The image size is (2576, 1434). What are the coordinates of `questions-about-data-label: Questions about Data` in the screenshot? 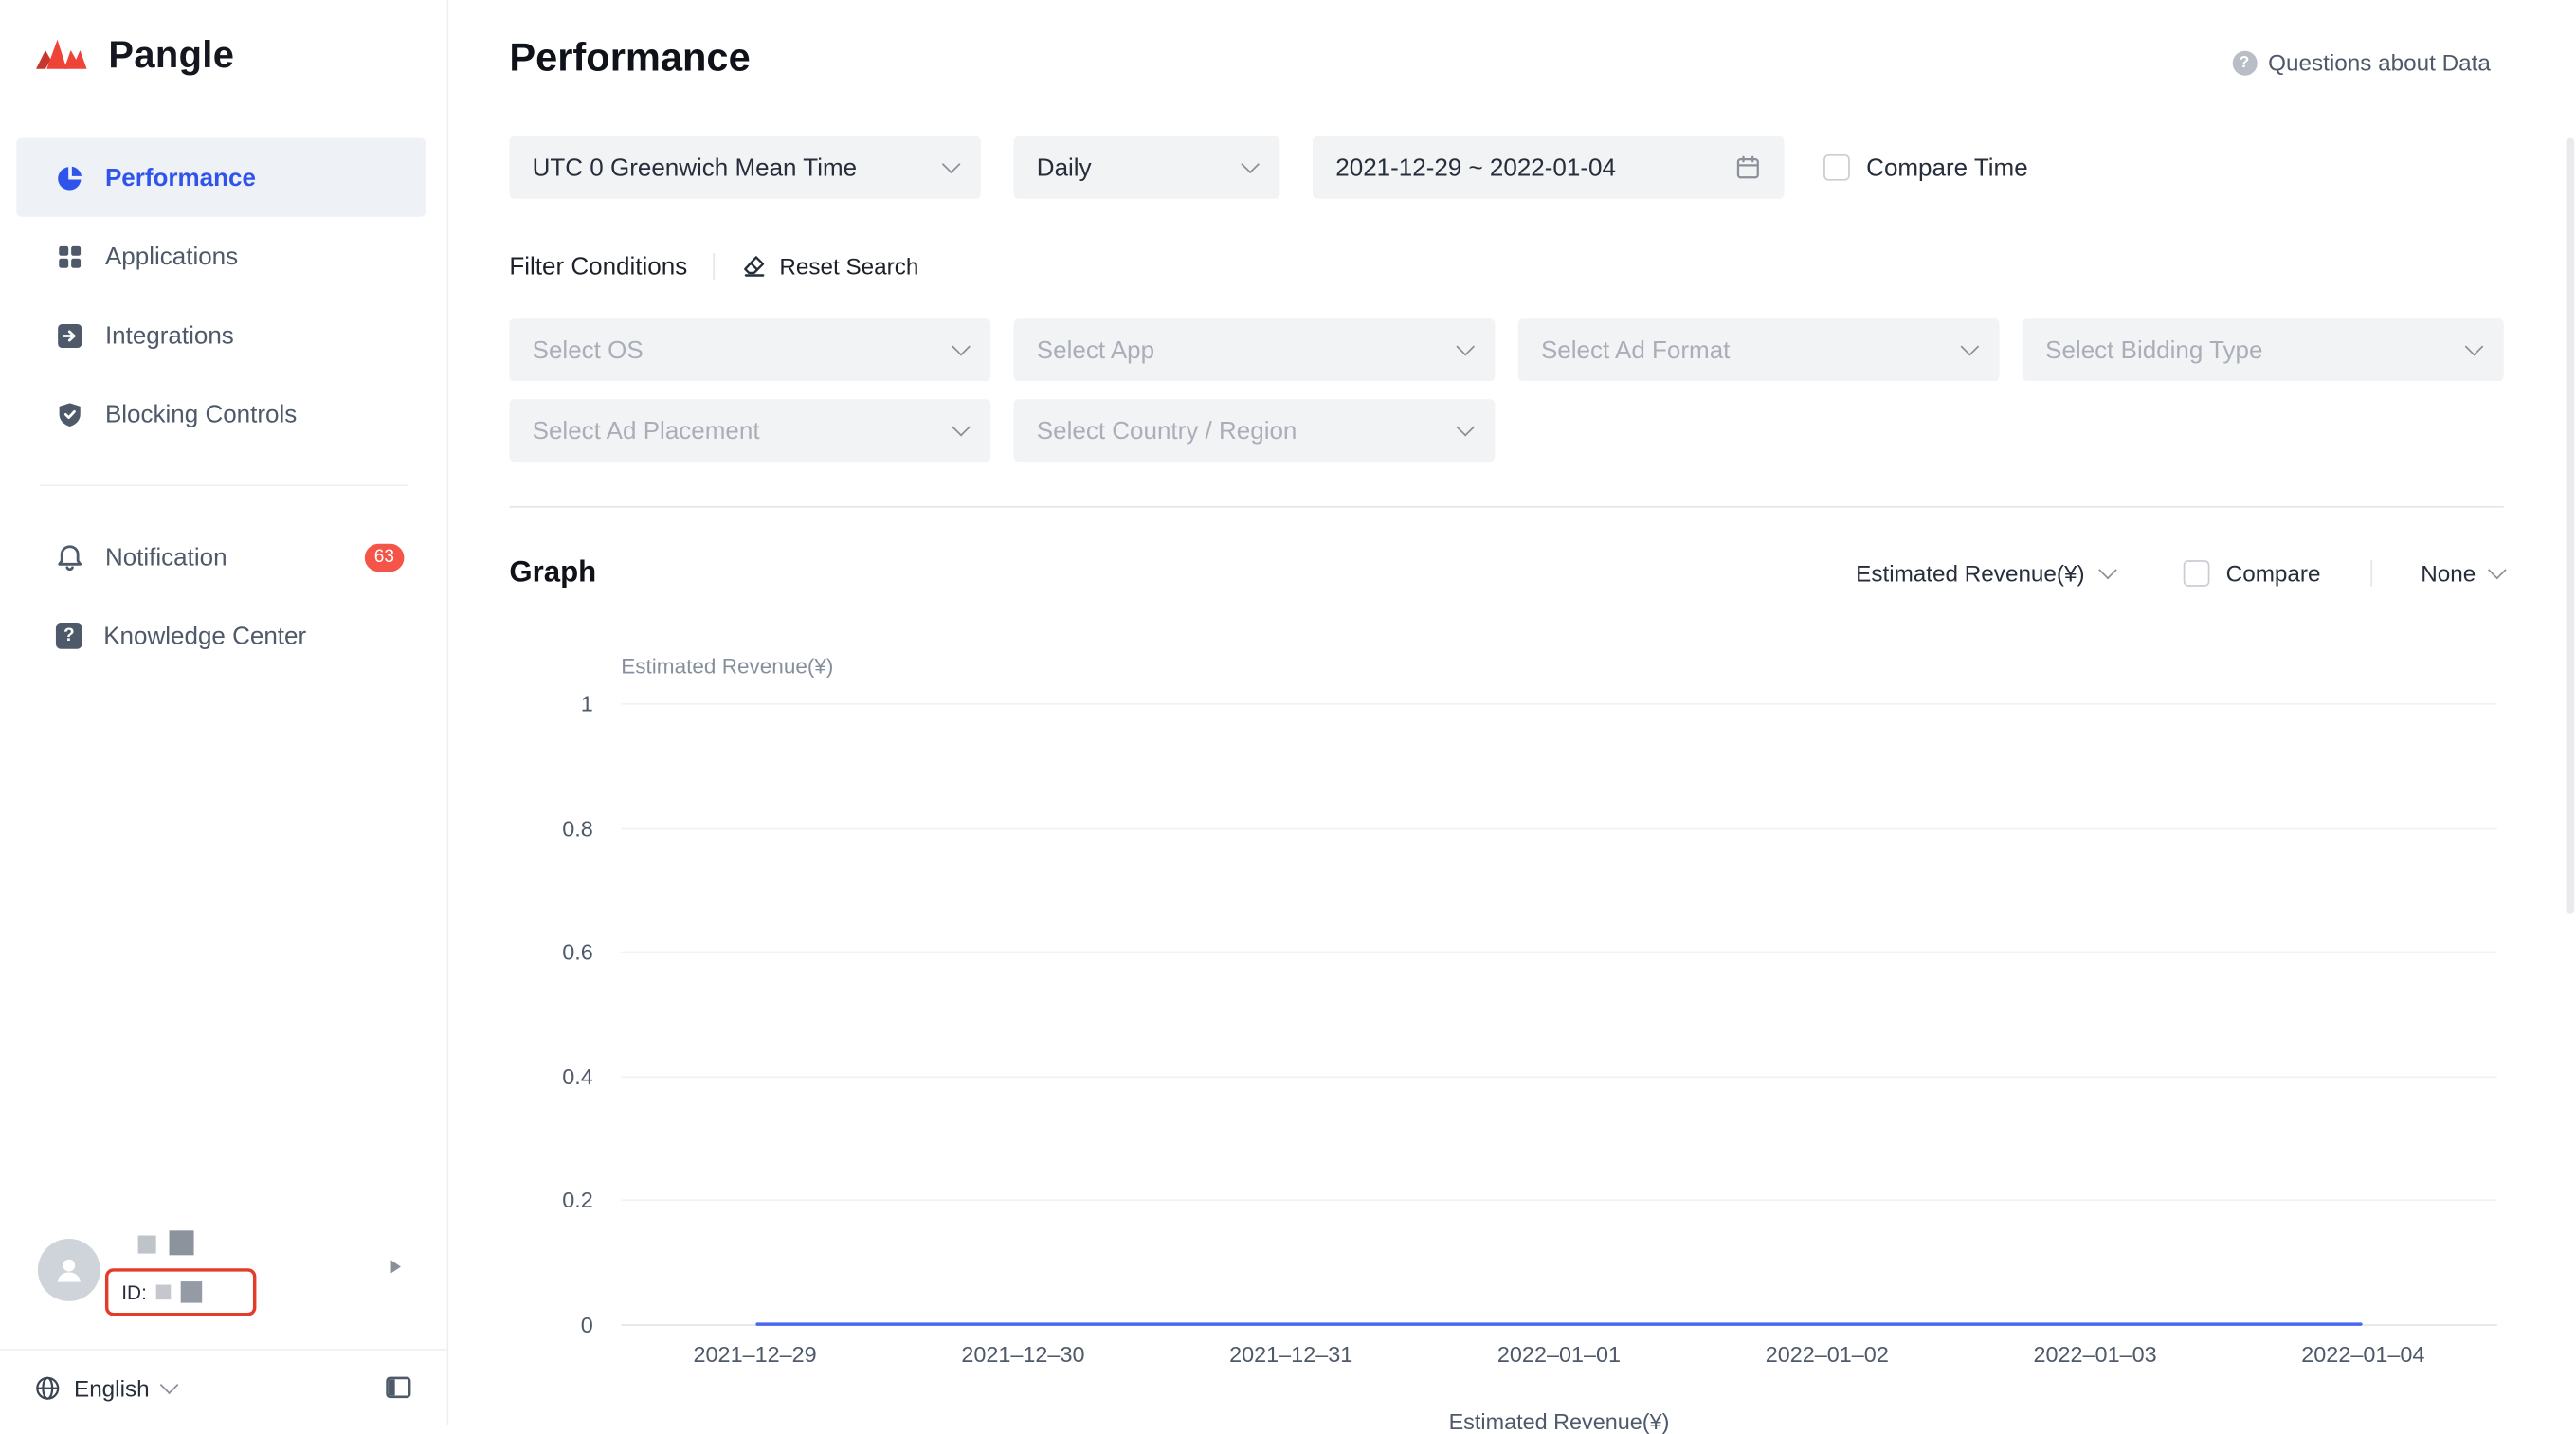 It's located at (2379, 62).